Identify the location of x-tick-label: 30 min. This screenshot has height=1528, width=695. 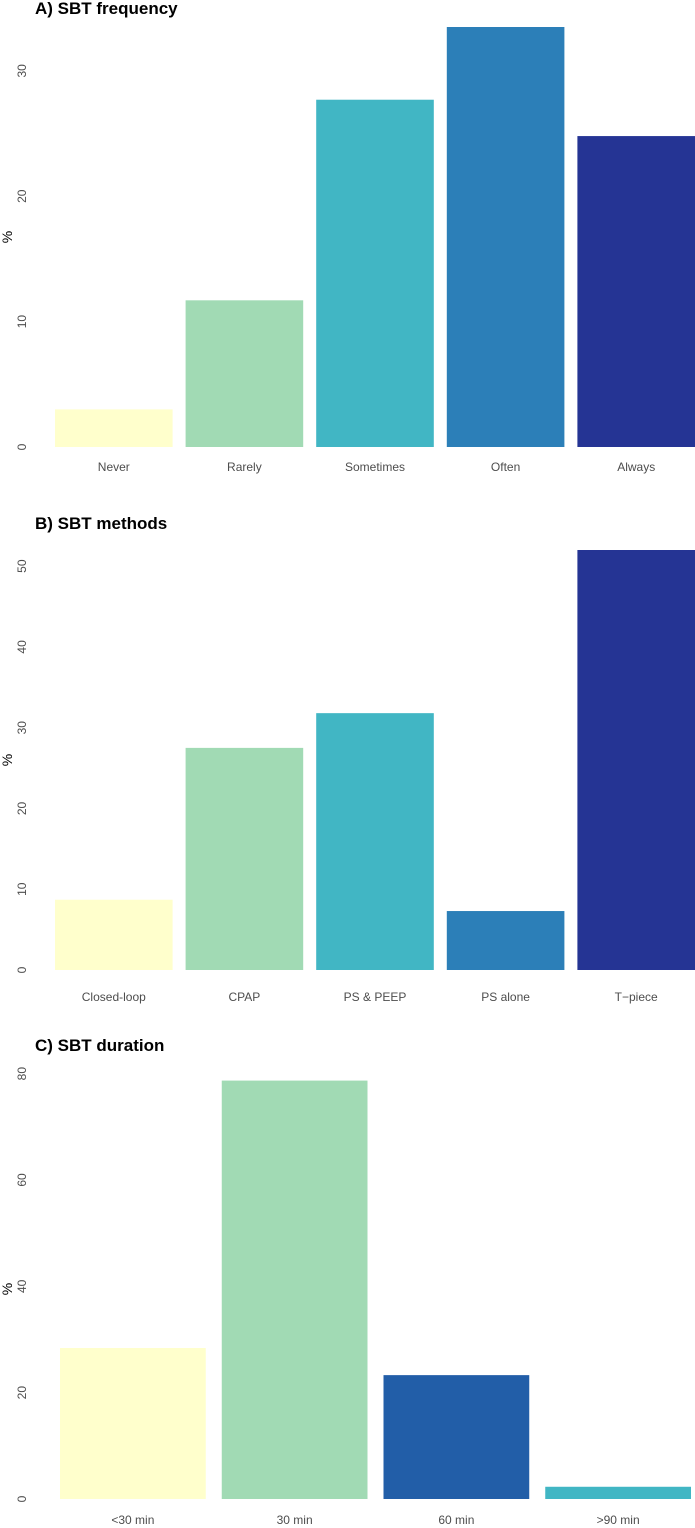
(295, 1520).